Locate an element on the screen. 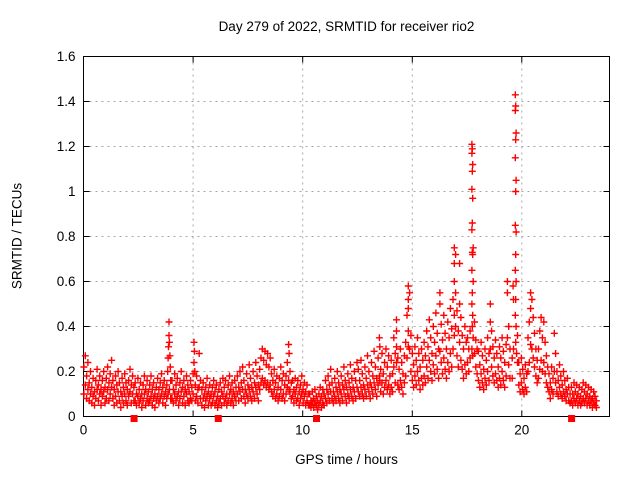  y-tick-label: 1.6 is located at coordinates (66, 56).